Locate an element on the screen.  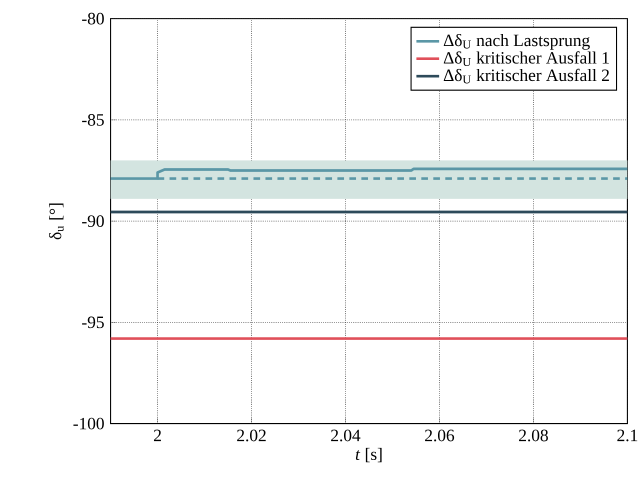
x-tick-label: 2.1 is located at coordinates (627, 436).